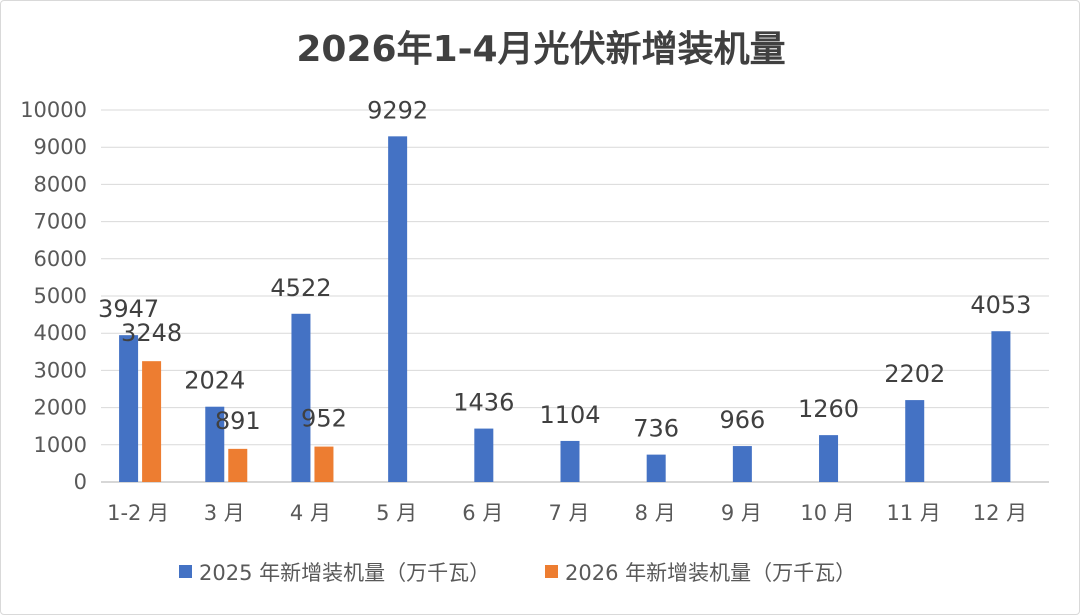 This screenshot has width=1080, height=616. I want to click on y-tick-label: 4000, so click(60, 333).